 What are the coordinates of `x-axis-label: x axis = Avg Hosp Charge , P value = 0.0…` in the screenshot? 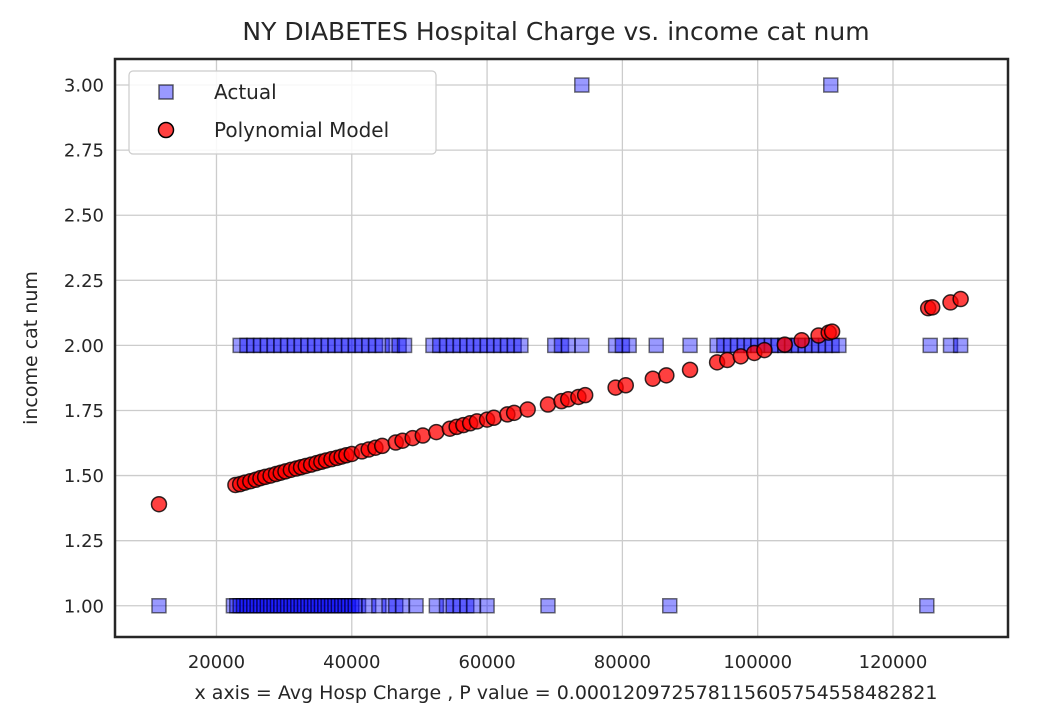 It's located at (566, 693).